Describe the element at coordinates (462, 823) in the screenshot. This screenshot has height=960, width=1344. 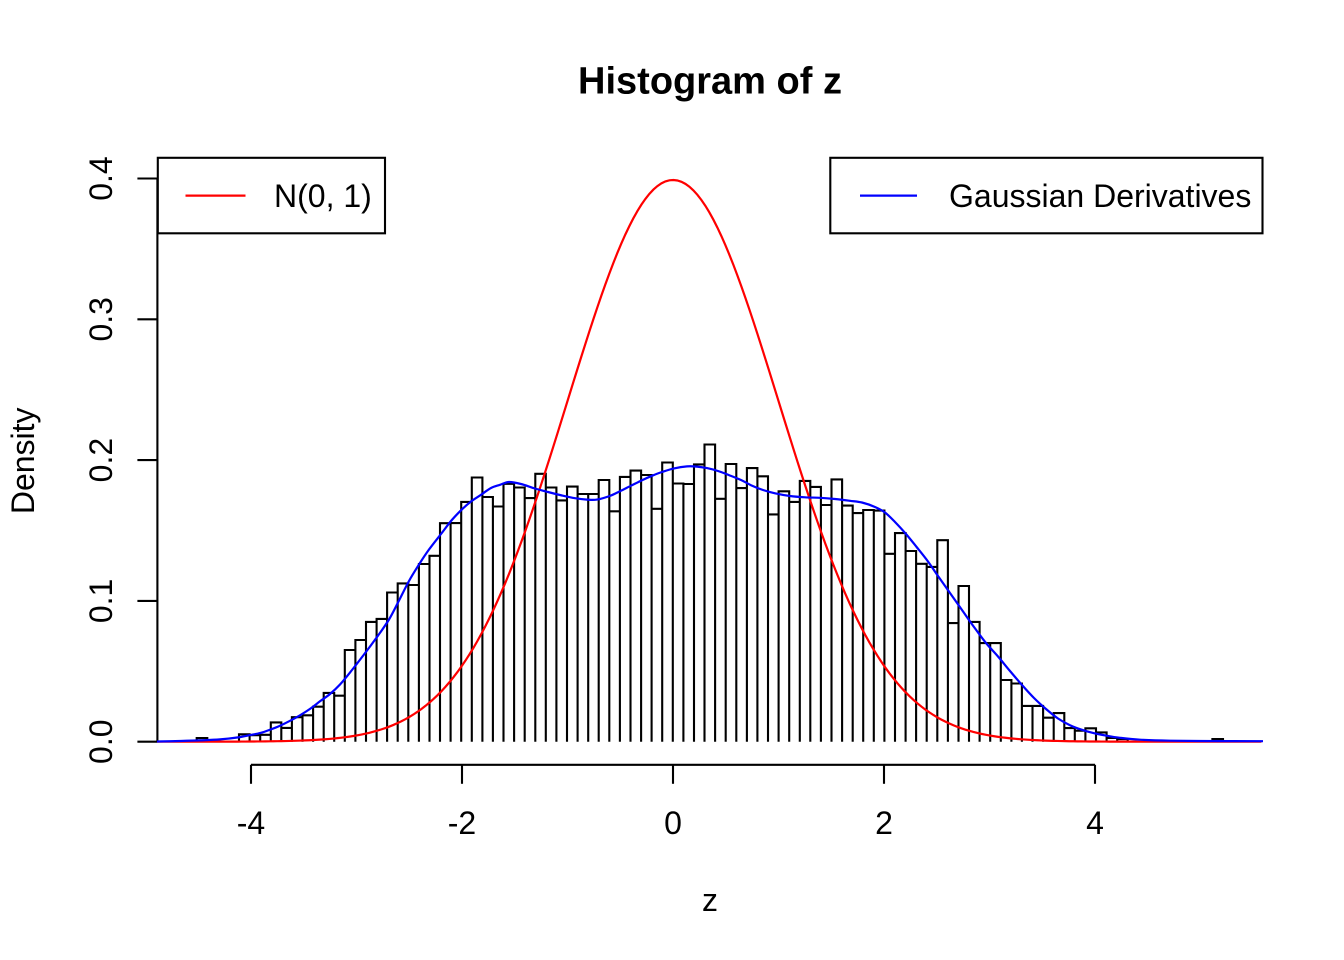
I see `svg-text: -2` at that location.